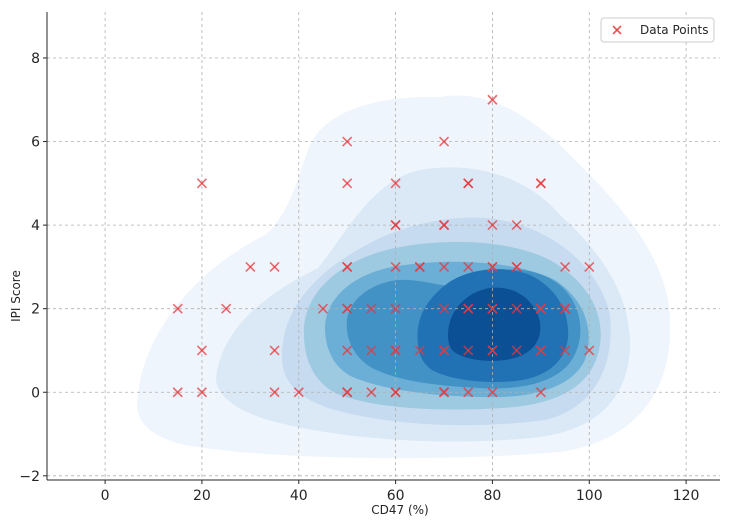  What do you see at coordinates (202, 496) in the screenshot?
I see `x-tick-label: 20` at bounding box center [202, 496].